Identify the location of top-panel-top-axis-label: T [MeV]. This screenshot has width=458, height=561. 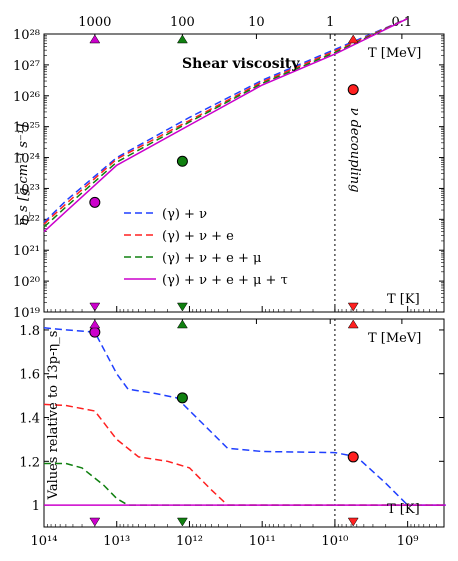
(394, 53).